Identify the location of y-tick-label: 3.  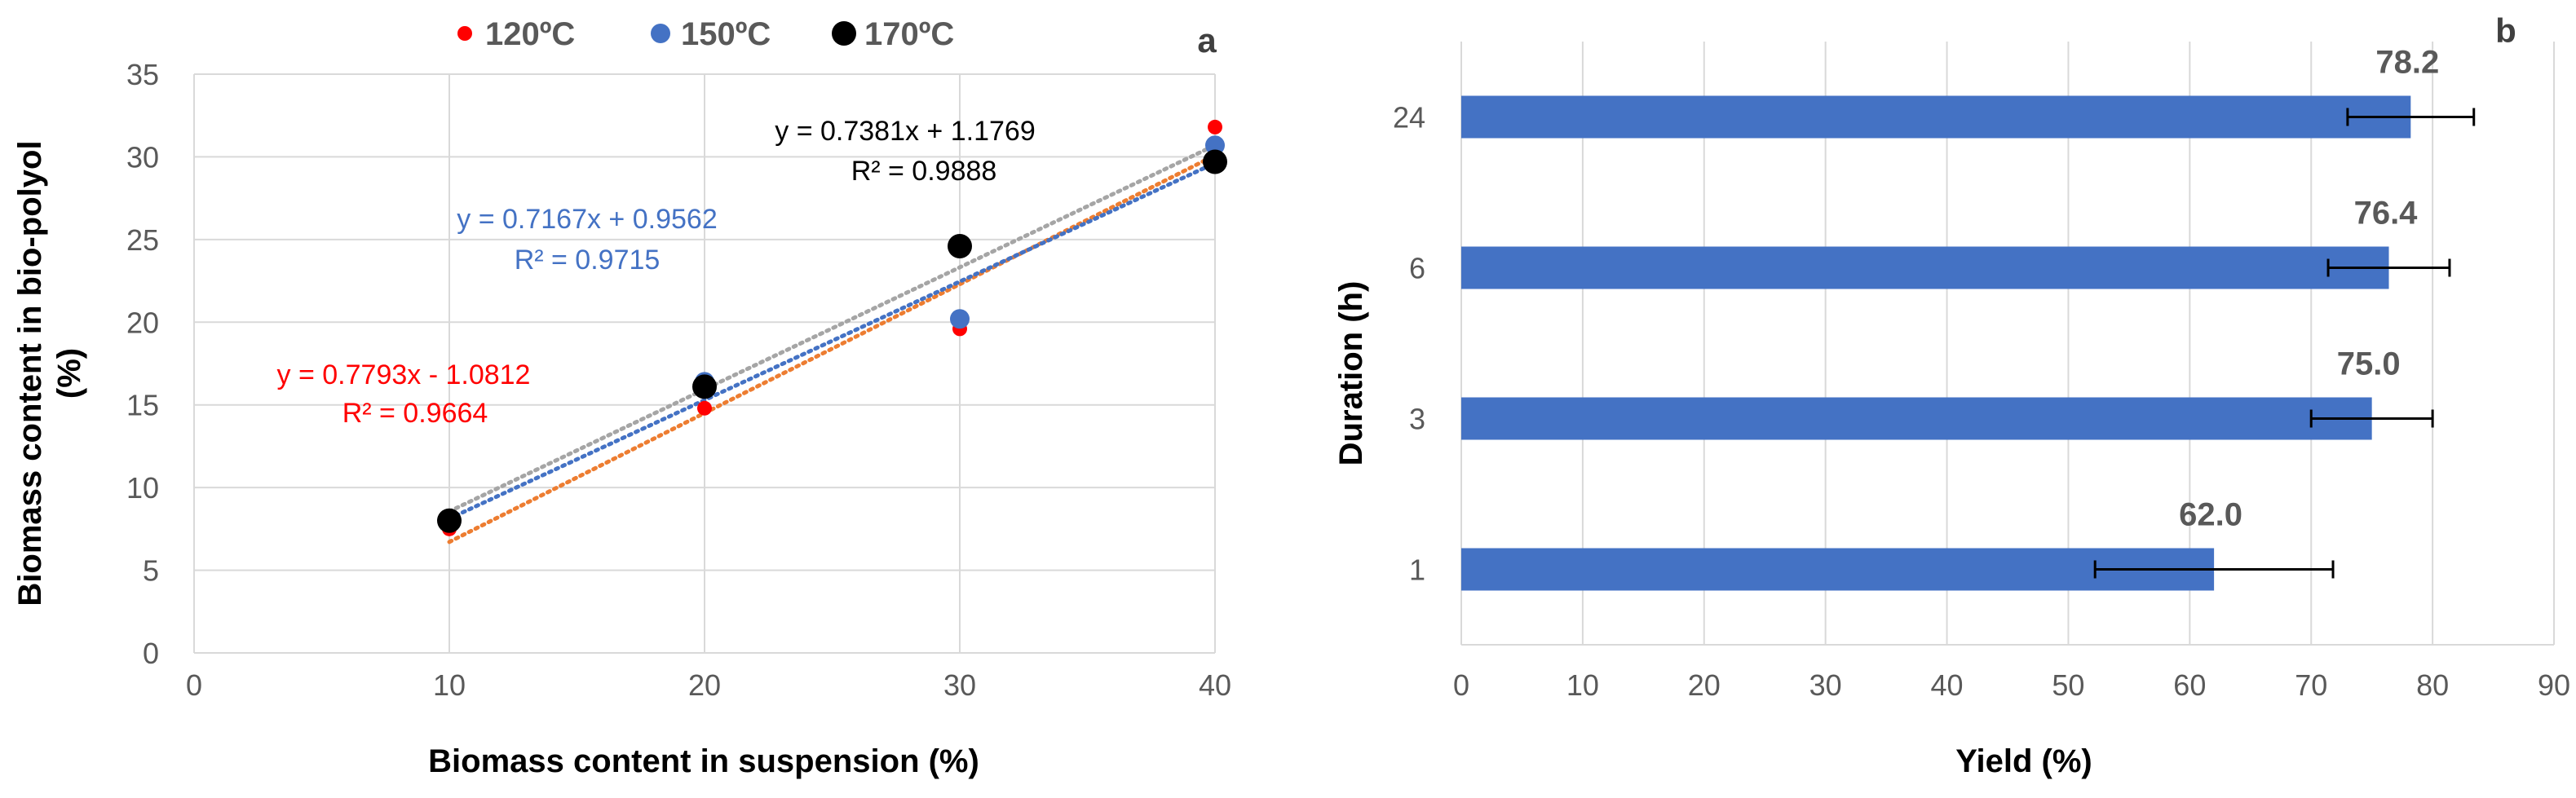
(1417, 419).